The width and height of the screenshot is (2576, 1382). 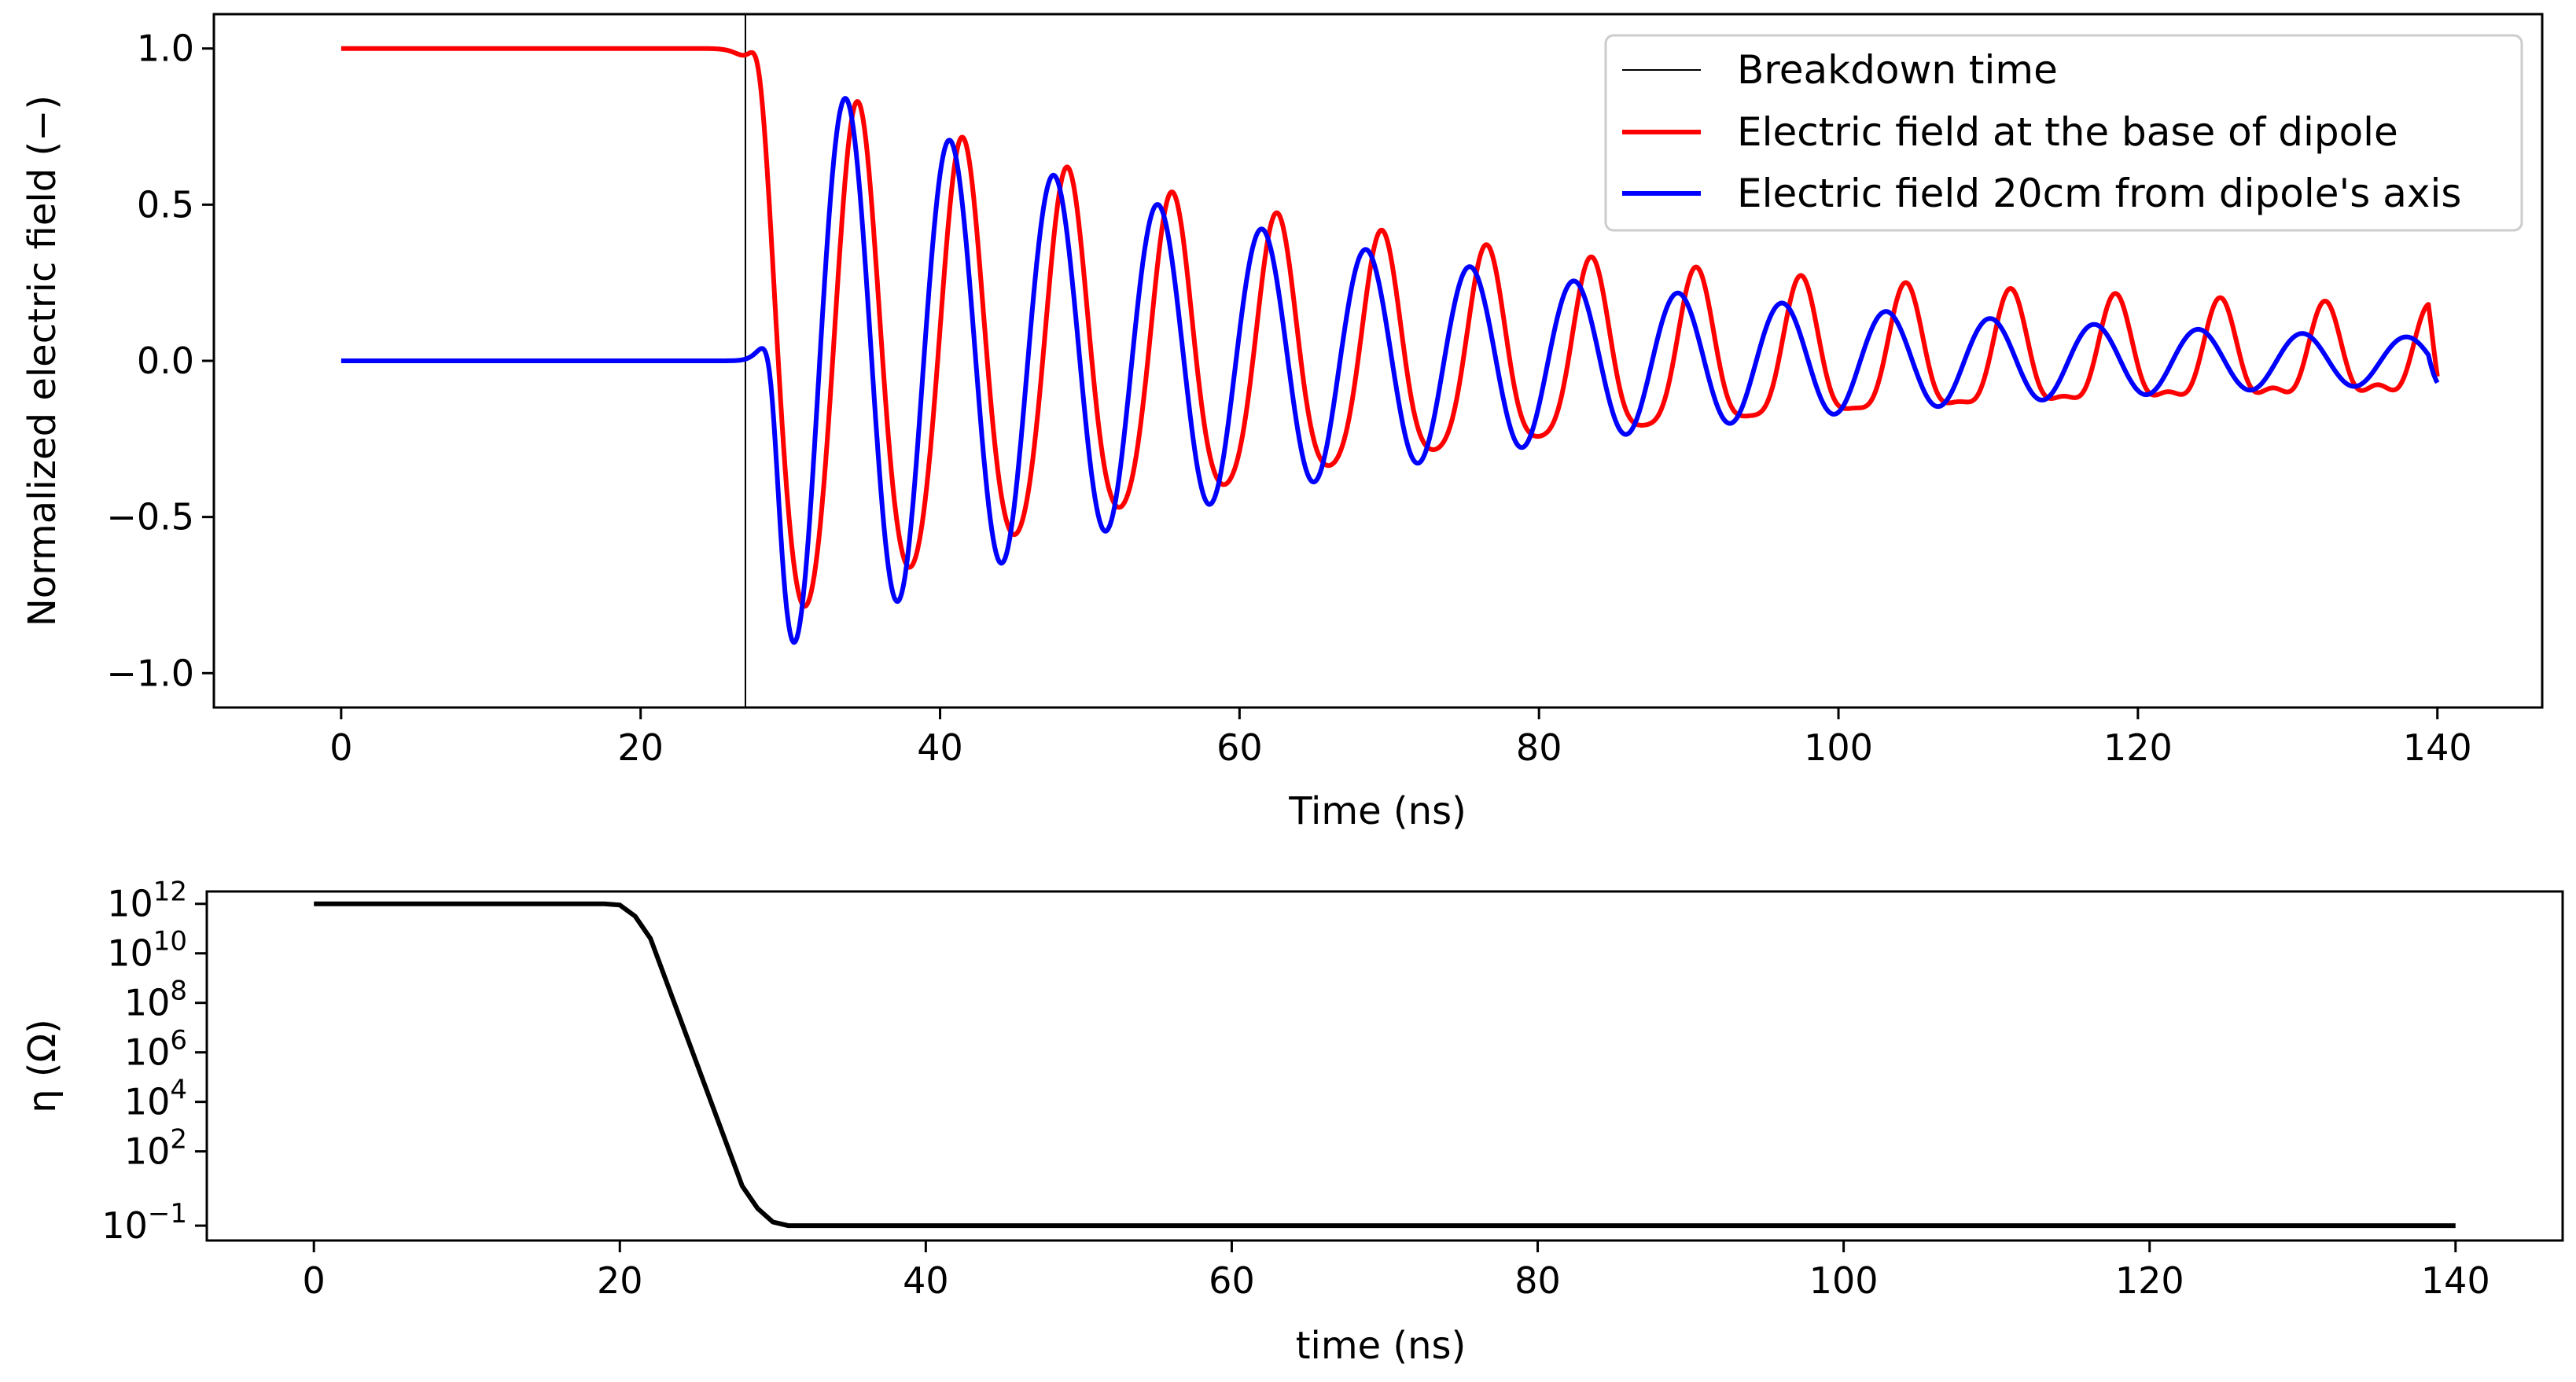 I want to click on bottom-x-tick-label: 40, so click(x=926, y=1280).